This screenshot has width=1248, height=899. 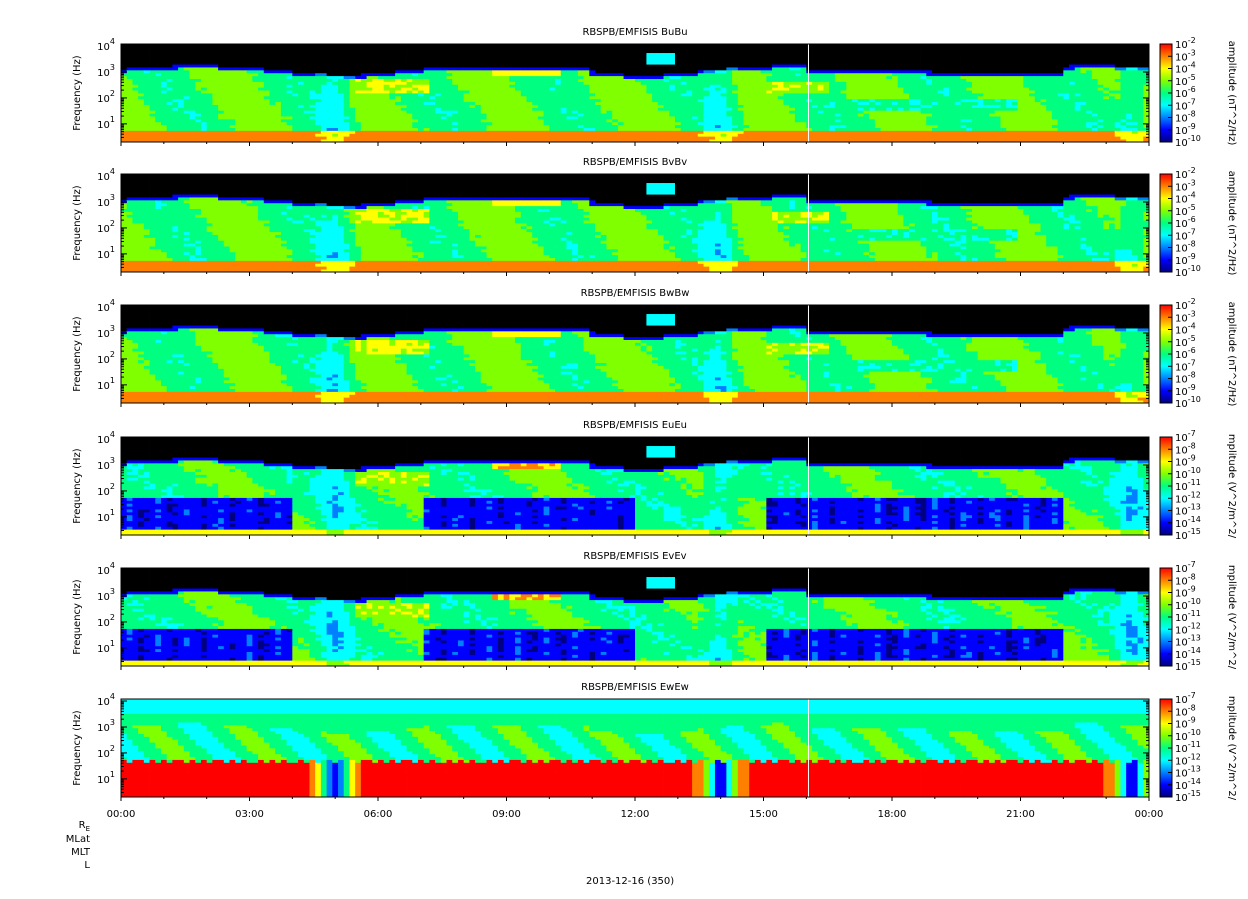 I want to click on x-tick-label: 12:00, so click(x=635, y=814).